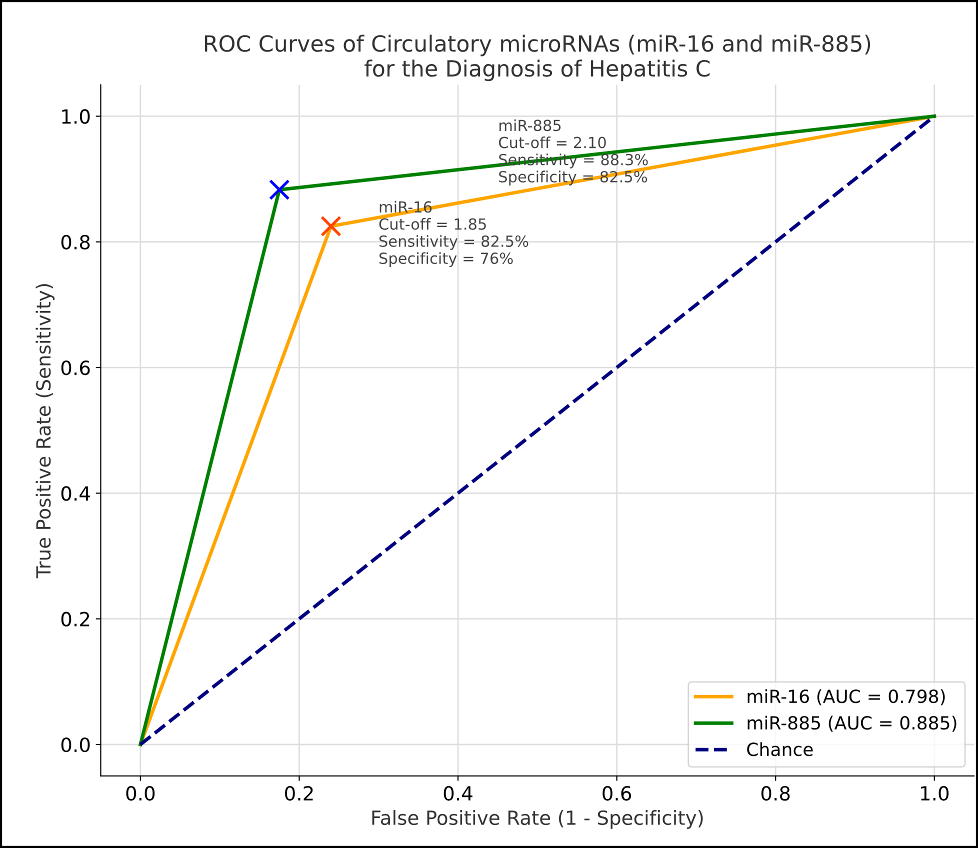 Image resolution: width=978 pixels, height=848 pixels. I want to click on annotation: miR-16 Cut-off = 1.85 Sensitivity = 82.5% Specificity = 76%, so click(453, 234).